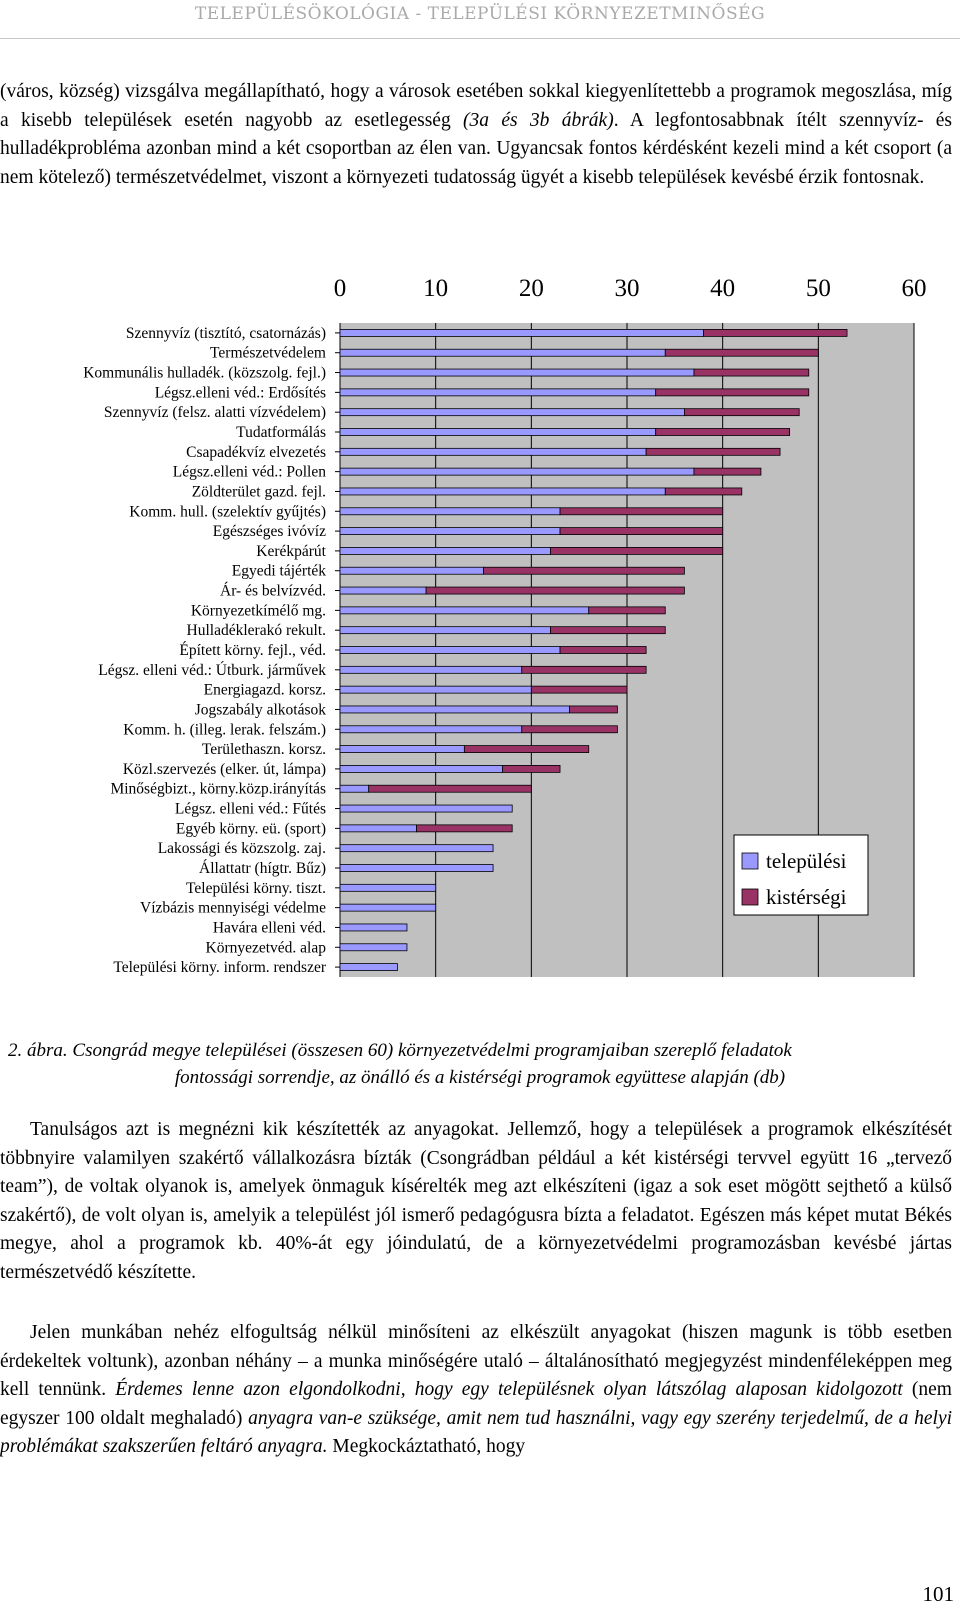 This screenshot has width=960, height=1617. Describe the element at coordinates (256, 452) in the screenshot. I see `category-label: Csapadékvíz elvezetés` at that location.